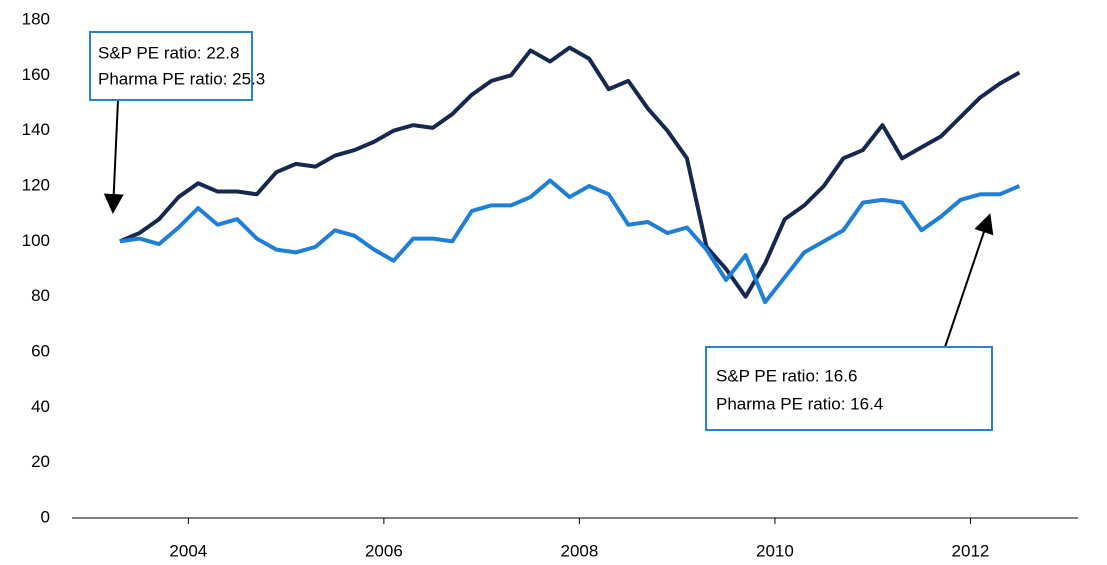 The height and width of the screenshot is (565, 1107). What do you see at coordinates (36, 240) in the screenshot?
I see `y-tick-label: 100` at bounding box center [36, 240].